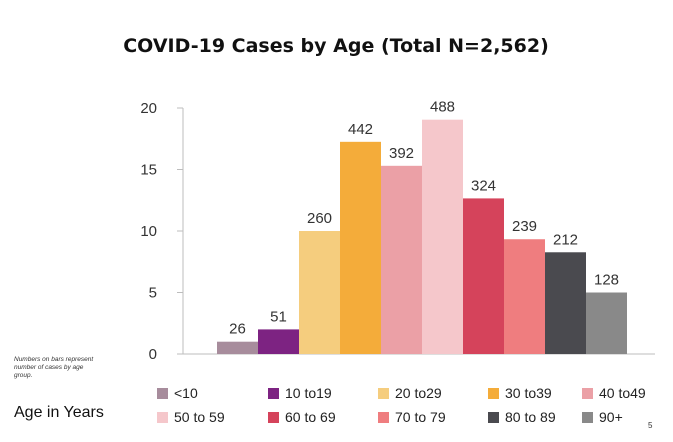 This screenshot has height=442, width=673. What do you see at coordinates (622, 393) in the screenshot?
I see `legend-label: 40 to49` at bounding box center [622, 393].